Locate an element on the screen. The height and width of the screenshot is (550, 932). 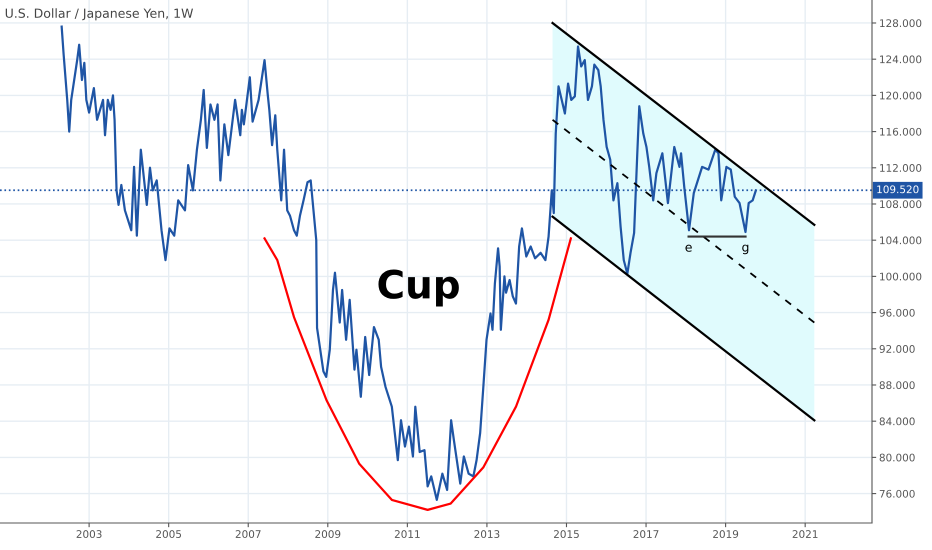
y-tick-label: 92.000 is located at coordinates (897, 349).